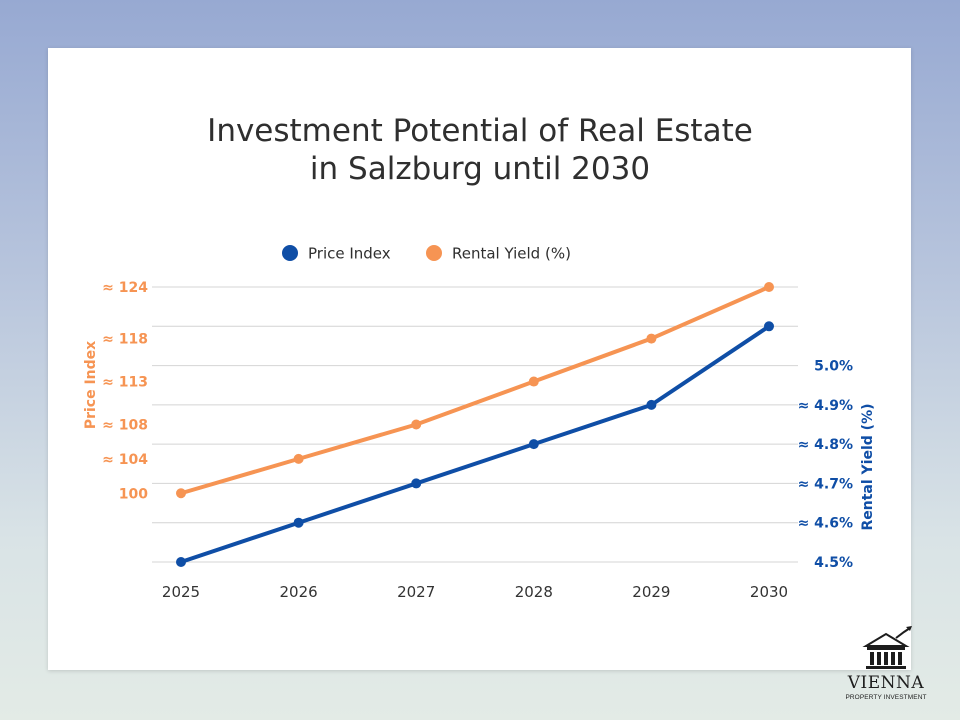  What do you see at coordinates (825, 445) in the screenshot?
I see `y-right-tick-label: ≈ 4.8%` at bounding box center [825, 445].